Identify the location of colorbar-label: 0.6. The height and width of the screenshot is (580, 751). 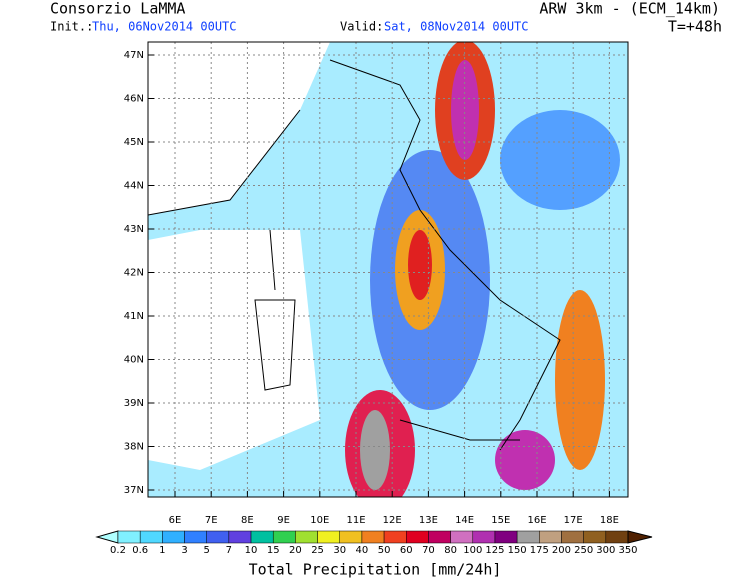
(140, 550).